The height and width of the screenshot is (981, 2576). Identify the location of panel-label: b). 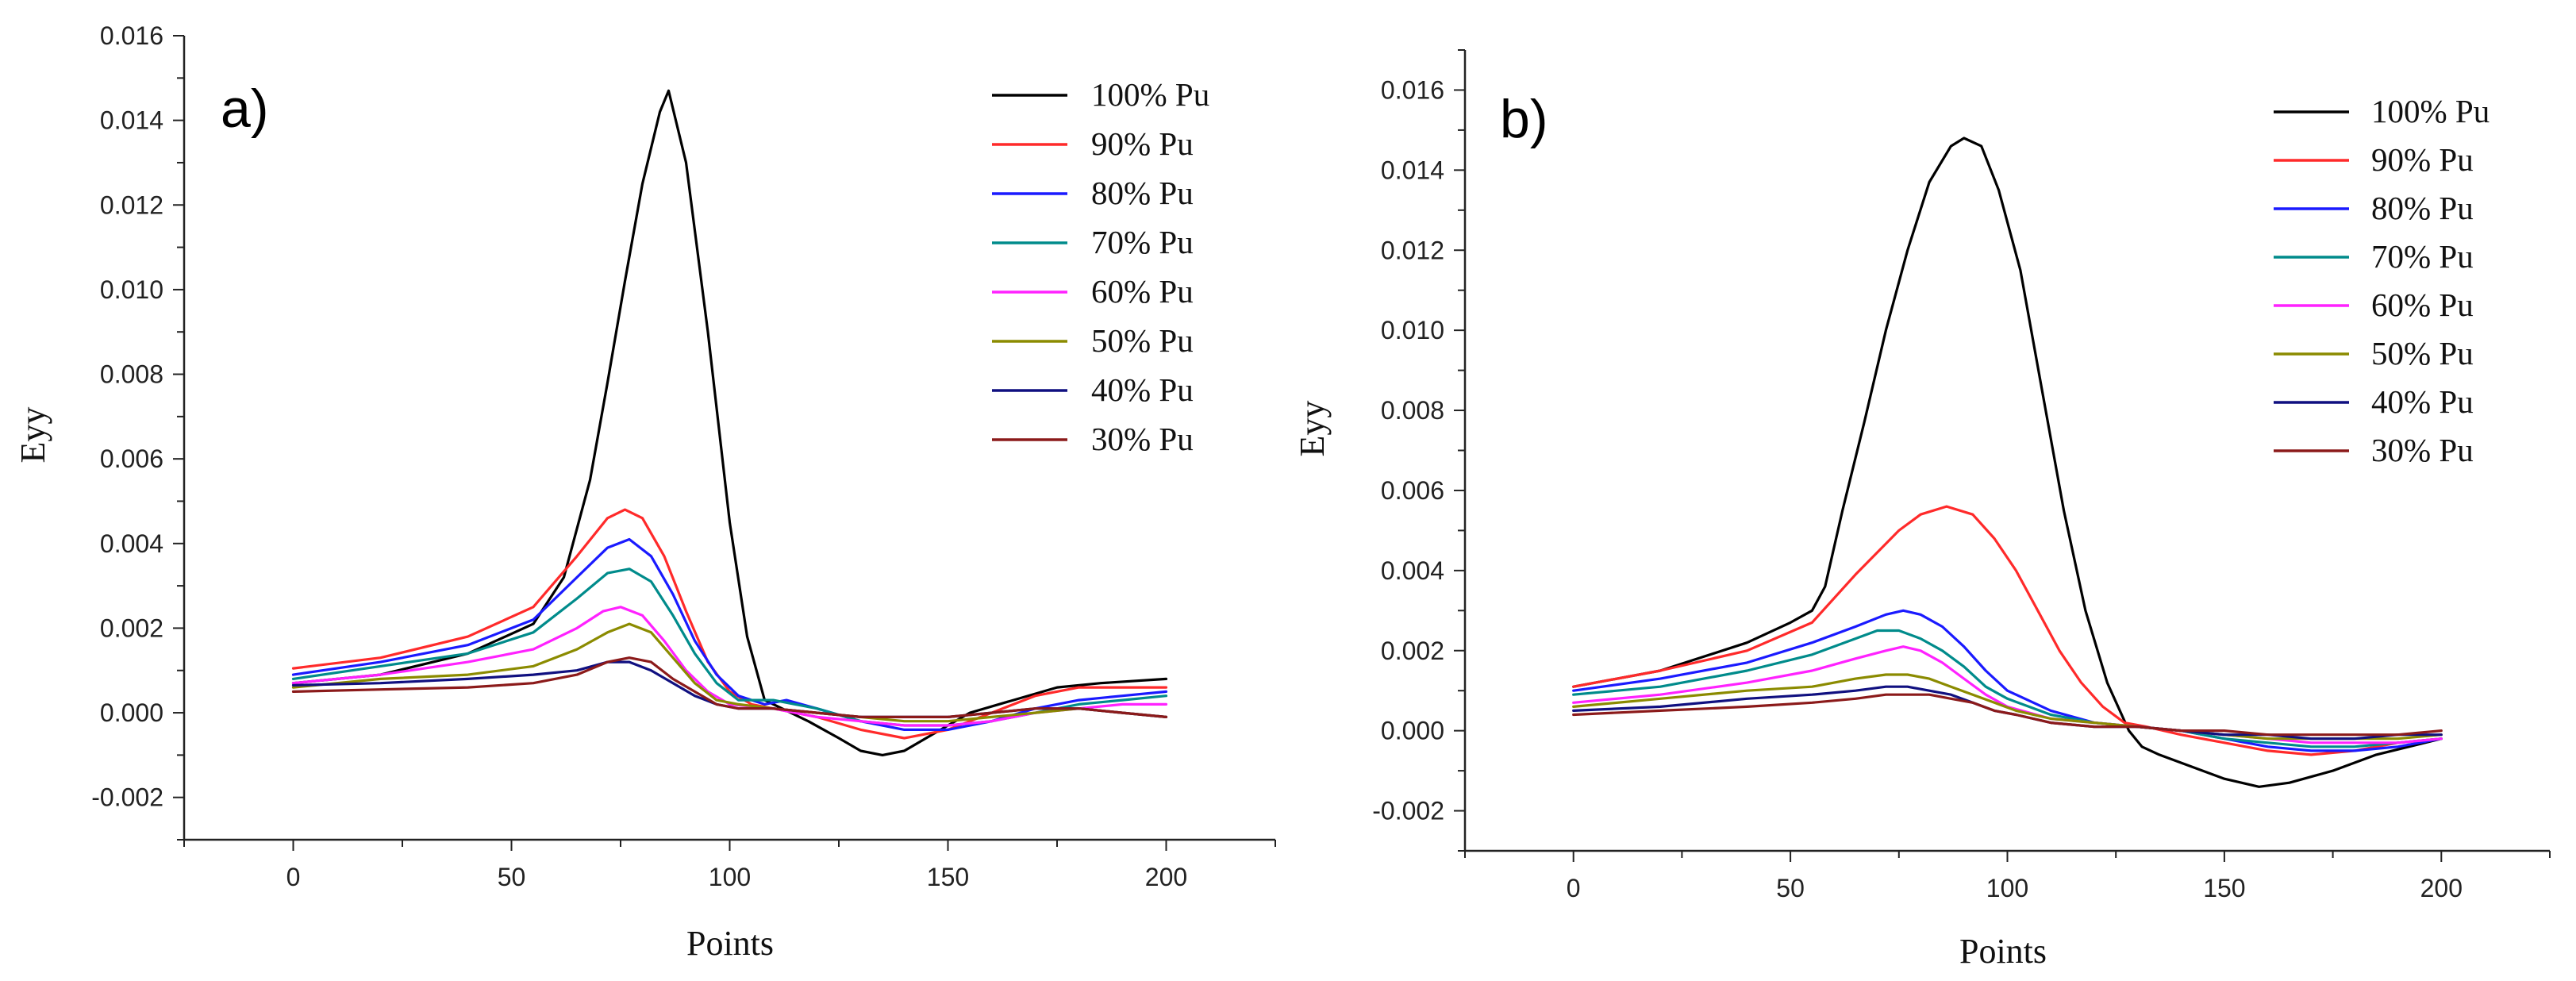
(1524, 119).